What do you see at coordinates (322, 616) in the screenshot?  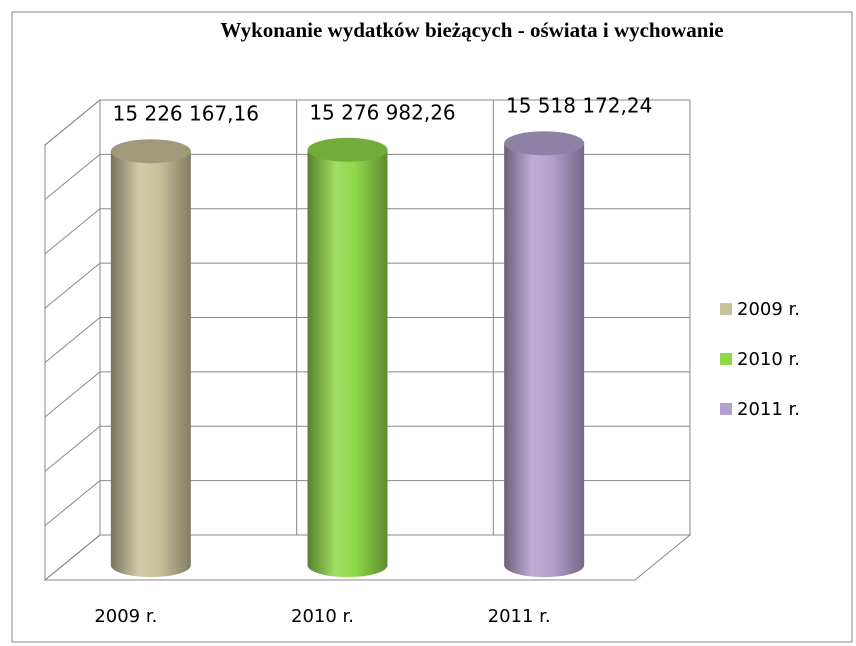 I see `x-tick-label: 2010 r.` at bounding box center [322, 616].